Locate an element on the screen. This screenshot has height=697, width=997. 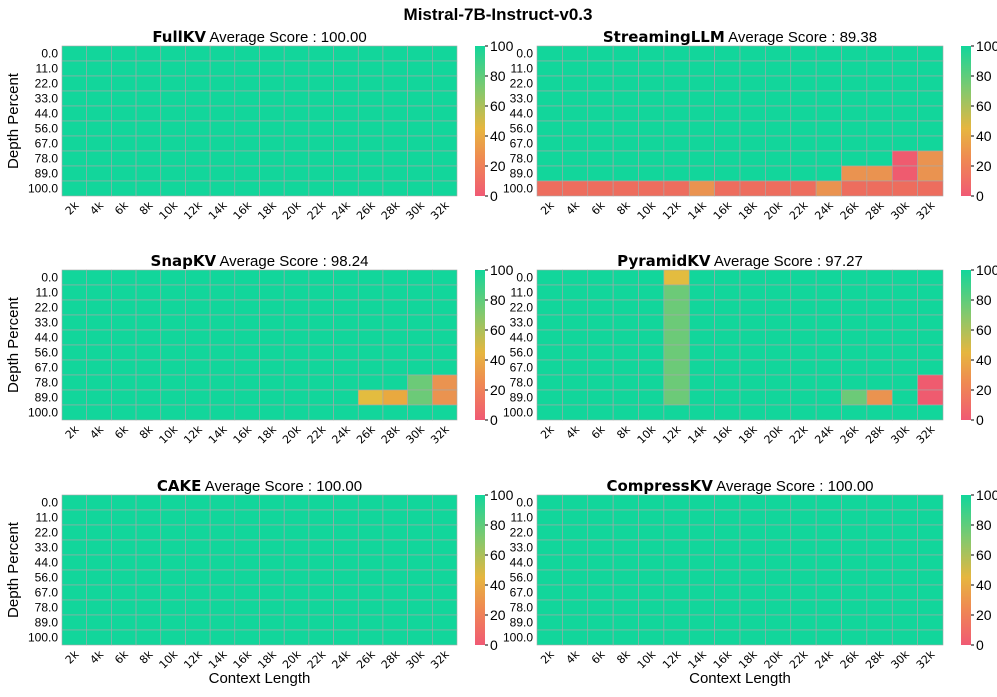
y-tick-label: 33.0 is located at coordinates (47, 99).